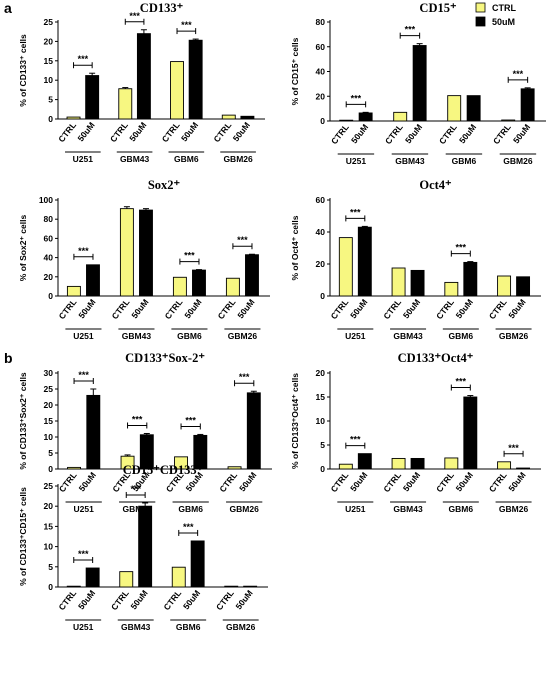 This screenshot has width=553, height=685. I want to click on y-axis-label: % of CD133⁺CD15⁺ cells, so click(23, 536).